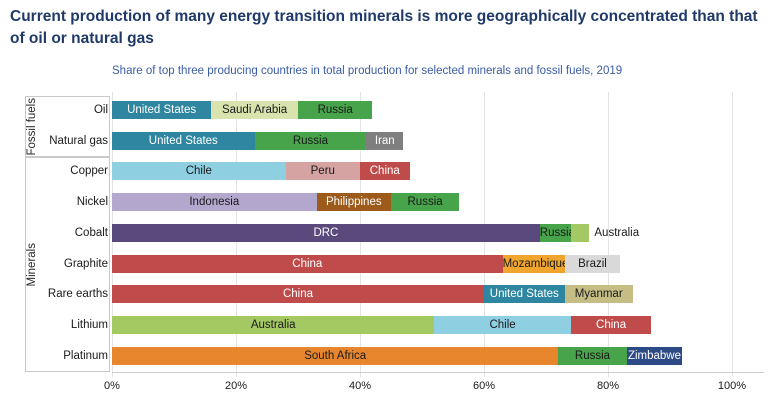  What do you see at coordinates (89, 171) in the screenshot?
I see `category-label-copper: Copper` at bounding box center [89, 171].